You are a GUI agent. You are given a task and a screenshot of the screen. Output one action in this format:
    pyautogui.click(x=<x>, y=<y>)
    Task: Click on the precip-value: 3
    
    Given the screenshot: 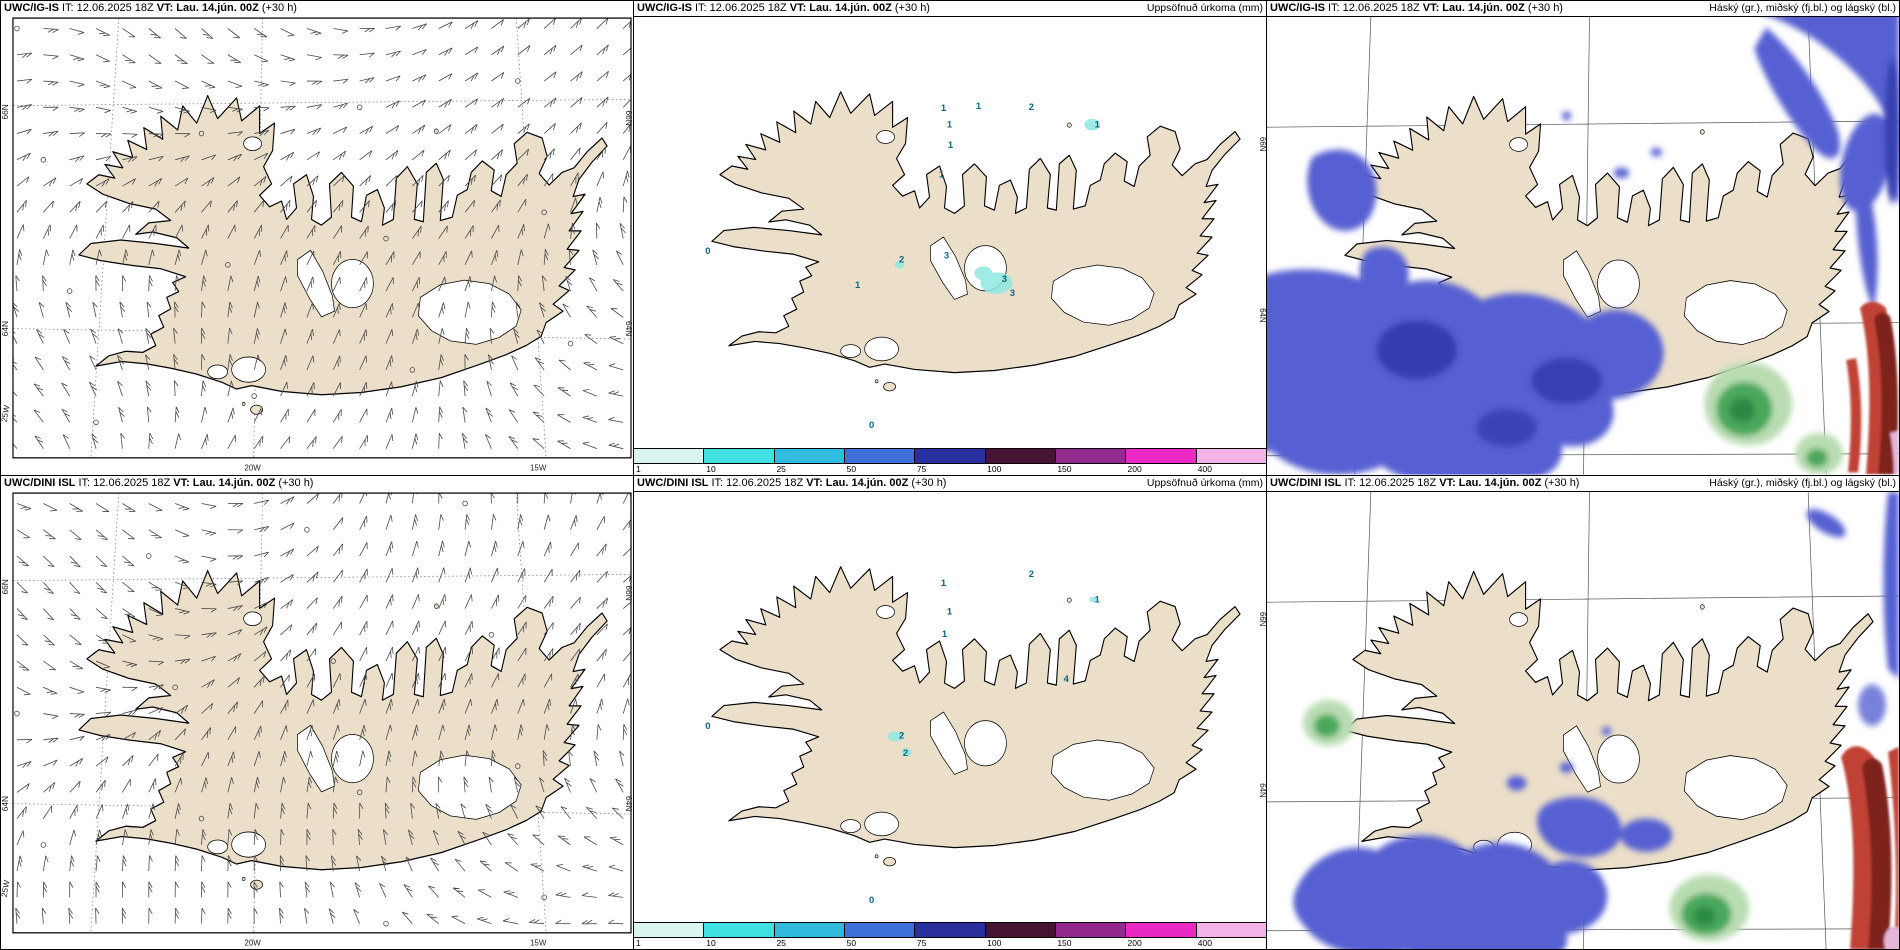 What is the action you would take?
    pyautogui.click(x=1012, y=292)
    